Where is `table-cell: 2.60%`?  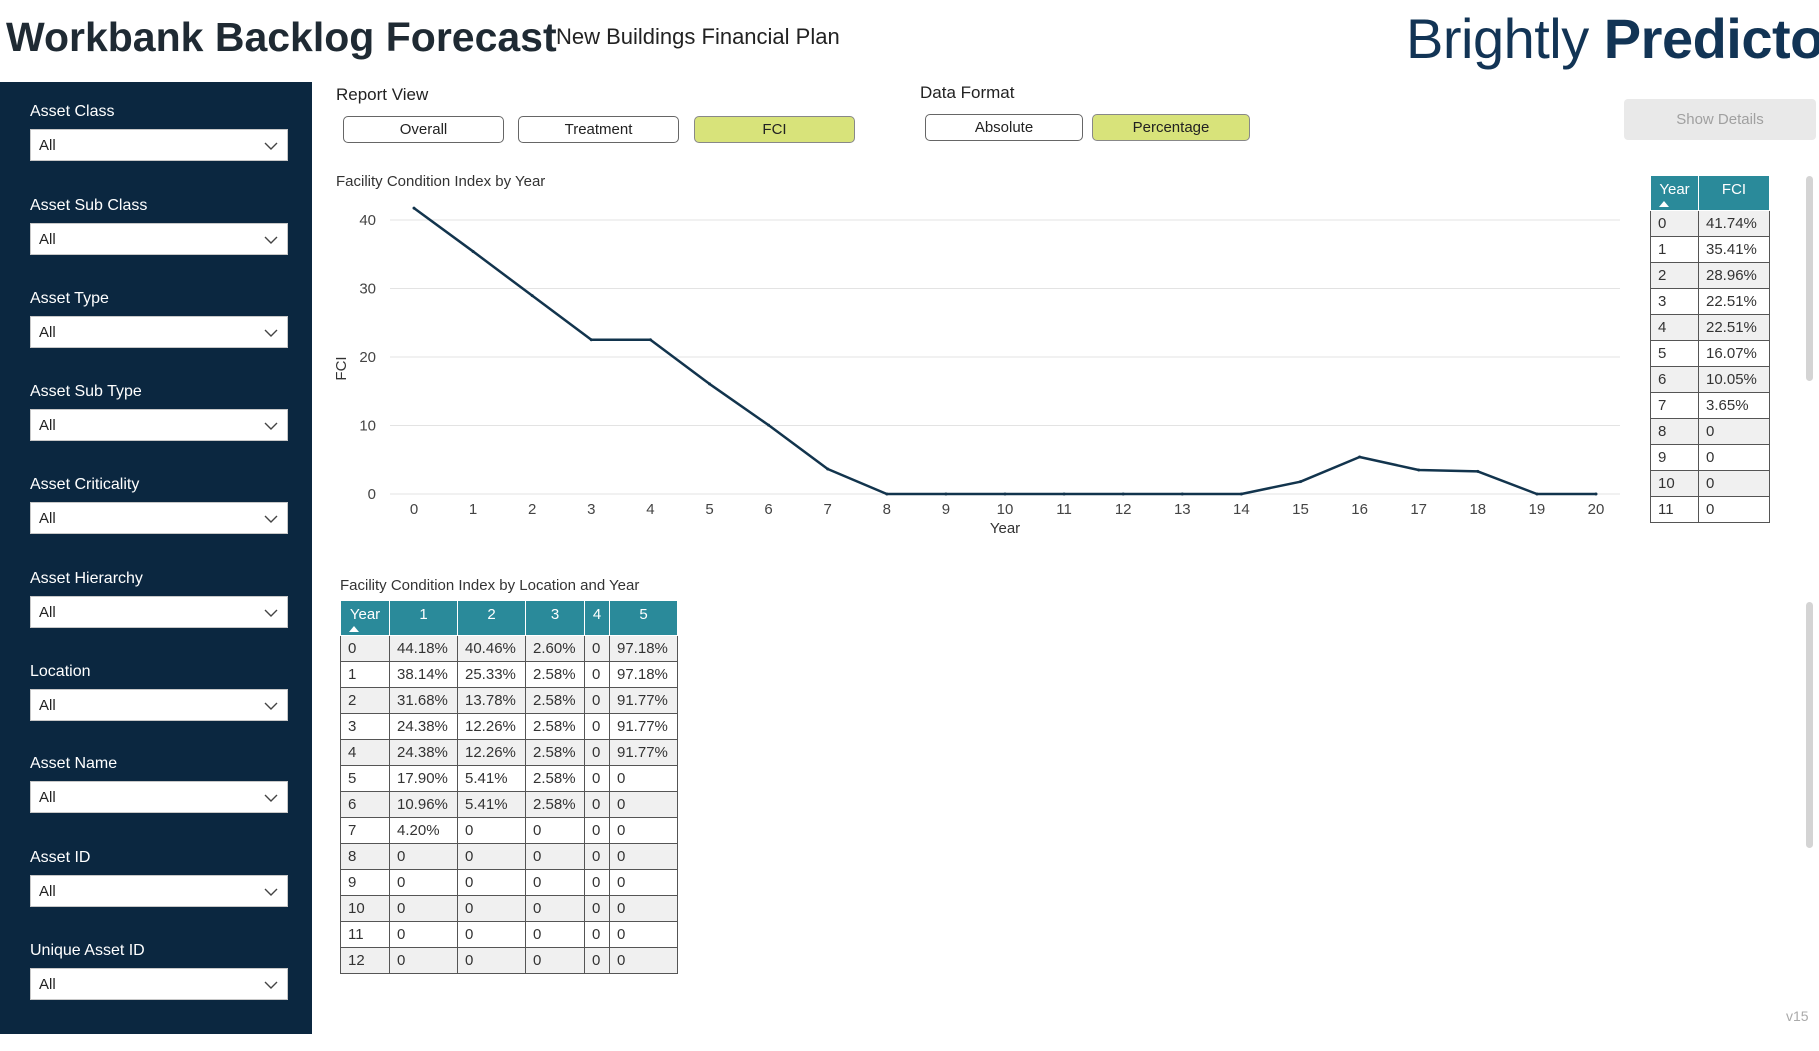
table-cell: 2.60% is located at coordinates (555, 648).